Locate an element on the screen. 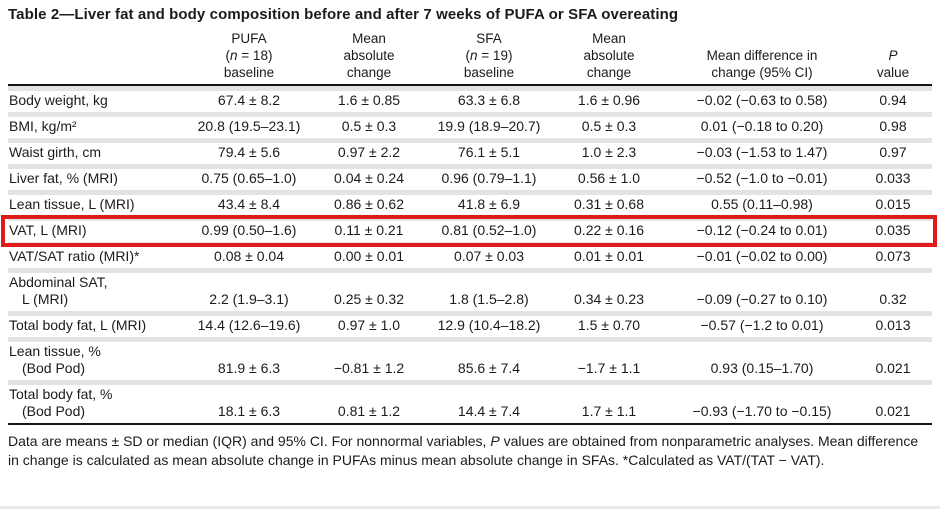  cell-value: 18.1 ± 6.3 is located at coordinates (249, 401).